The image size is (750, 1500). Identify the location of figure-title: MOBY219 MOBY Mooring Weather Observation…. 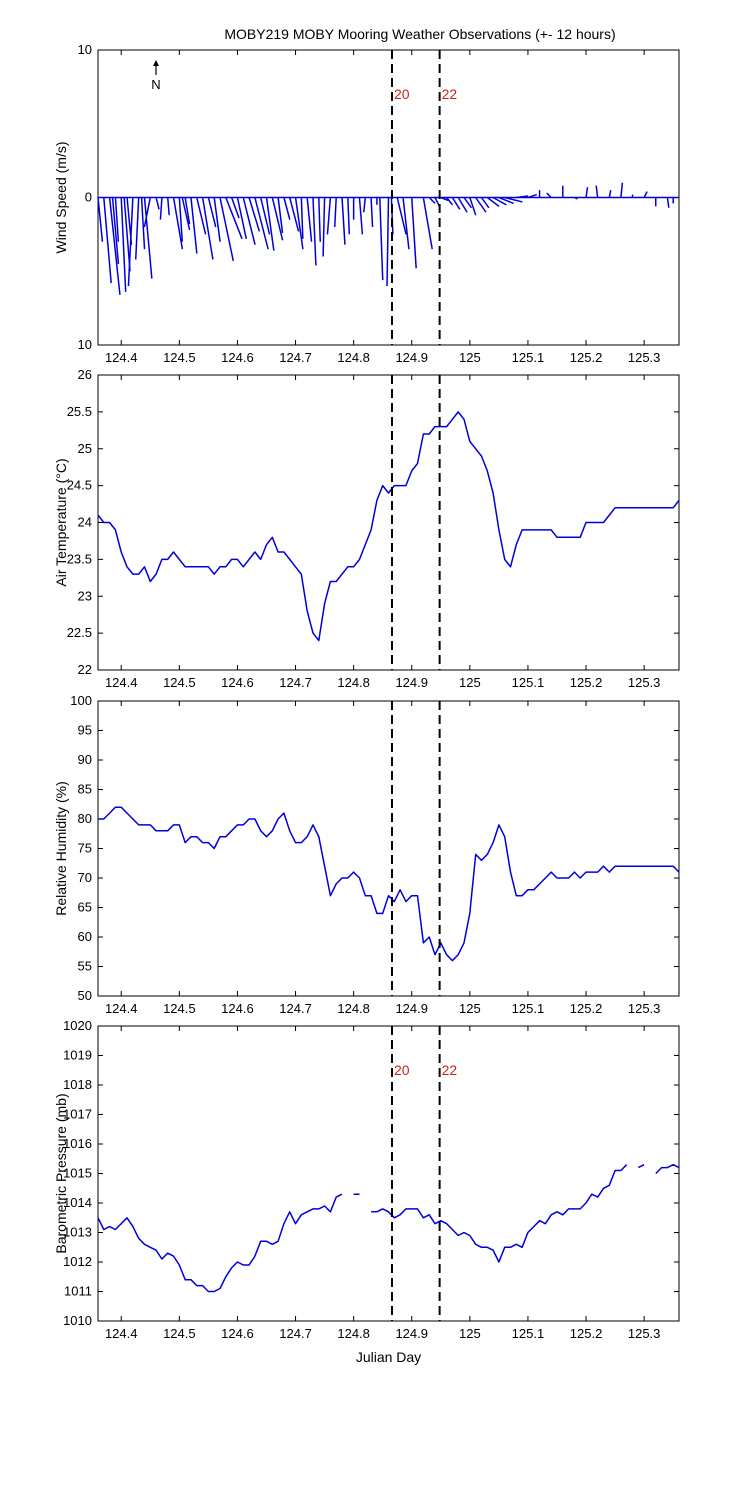
(419, 34).